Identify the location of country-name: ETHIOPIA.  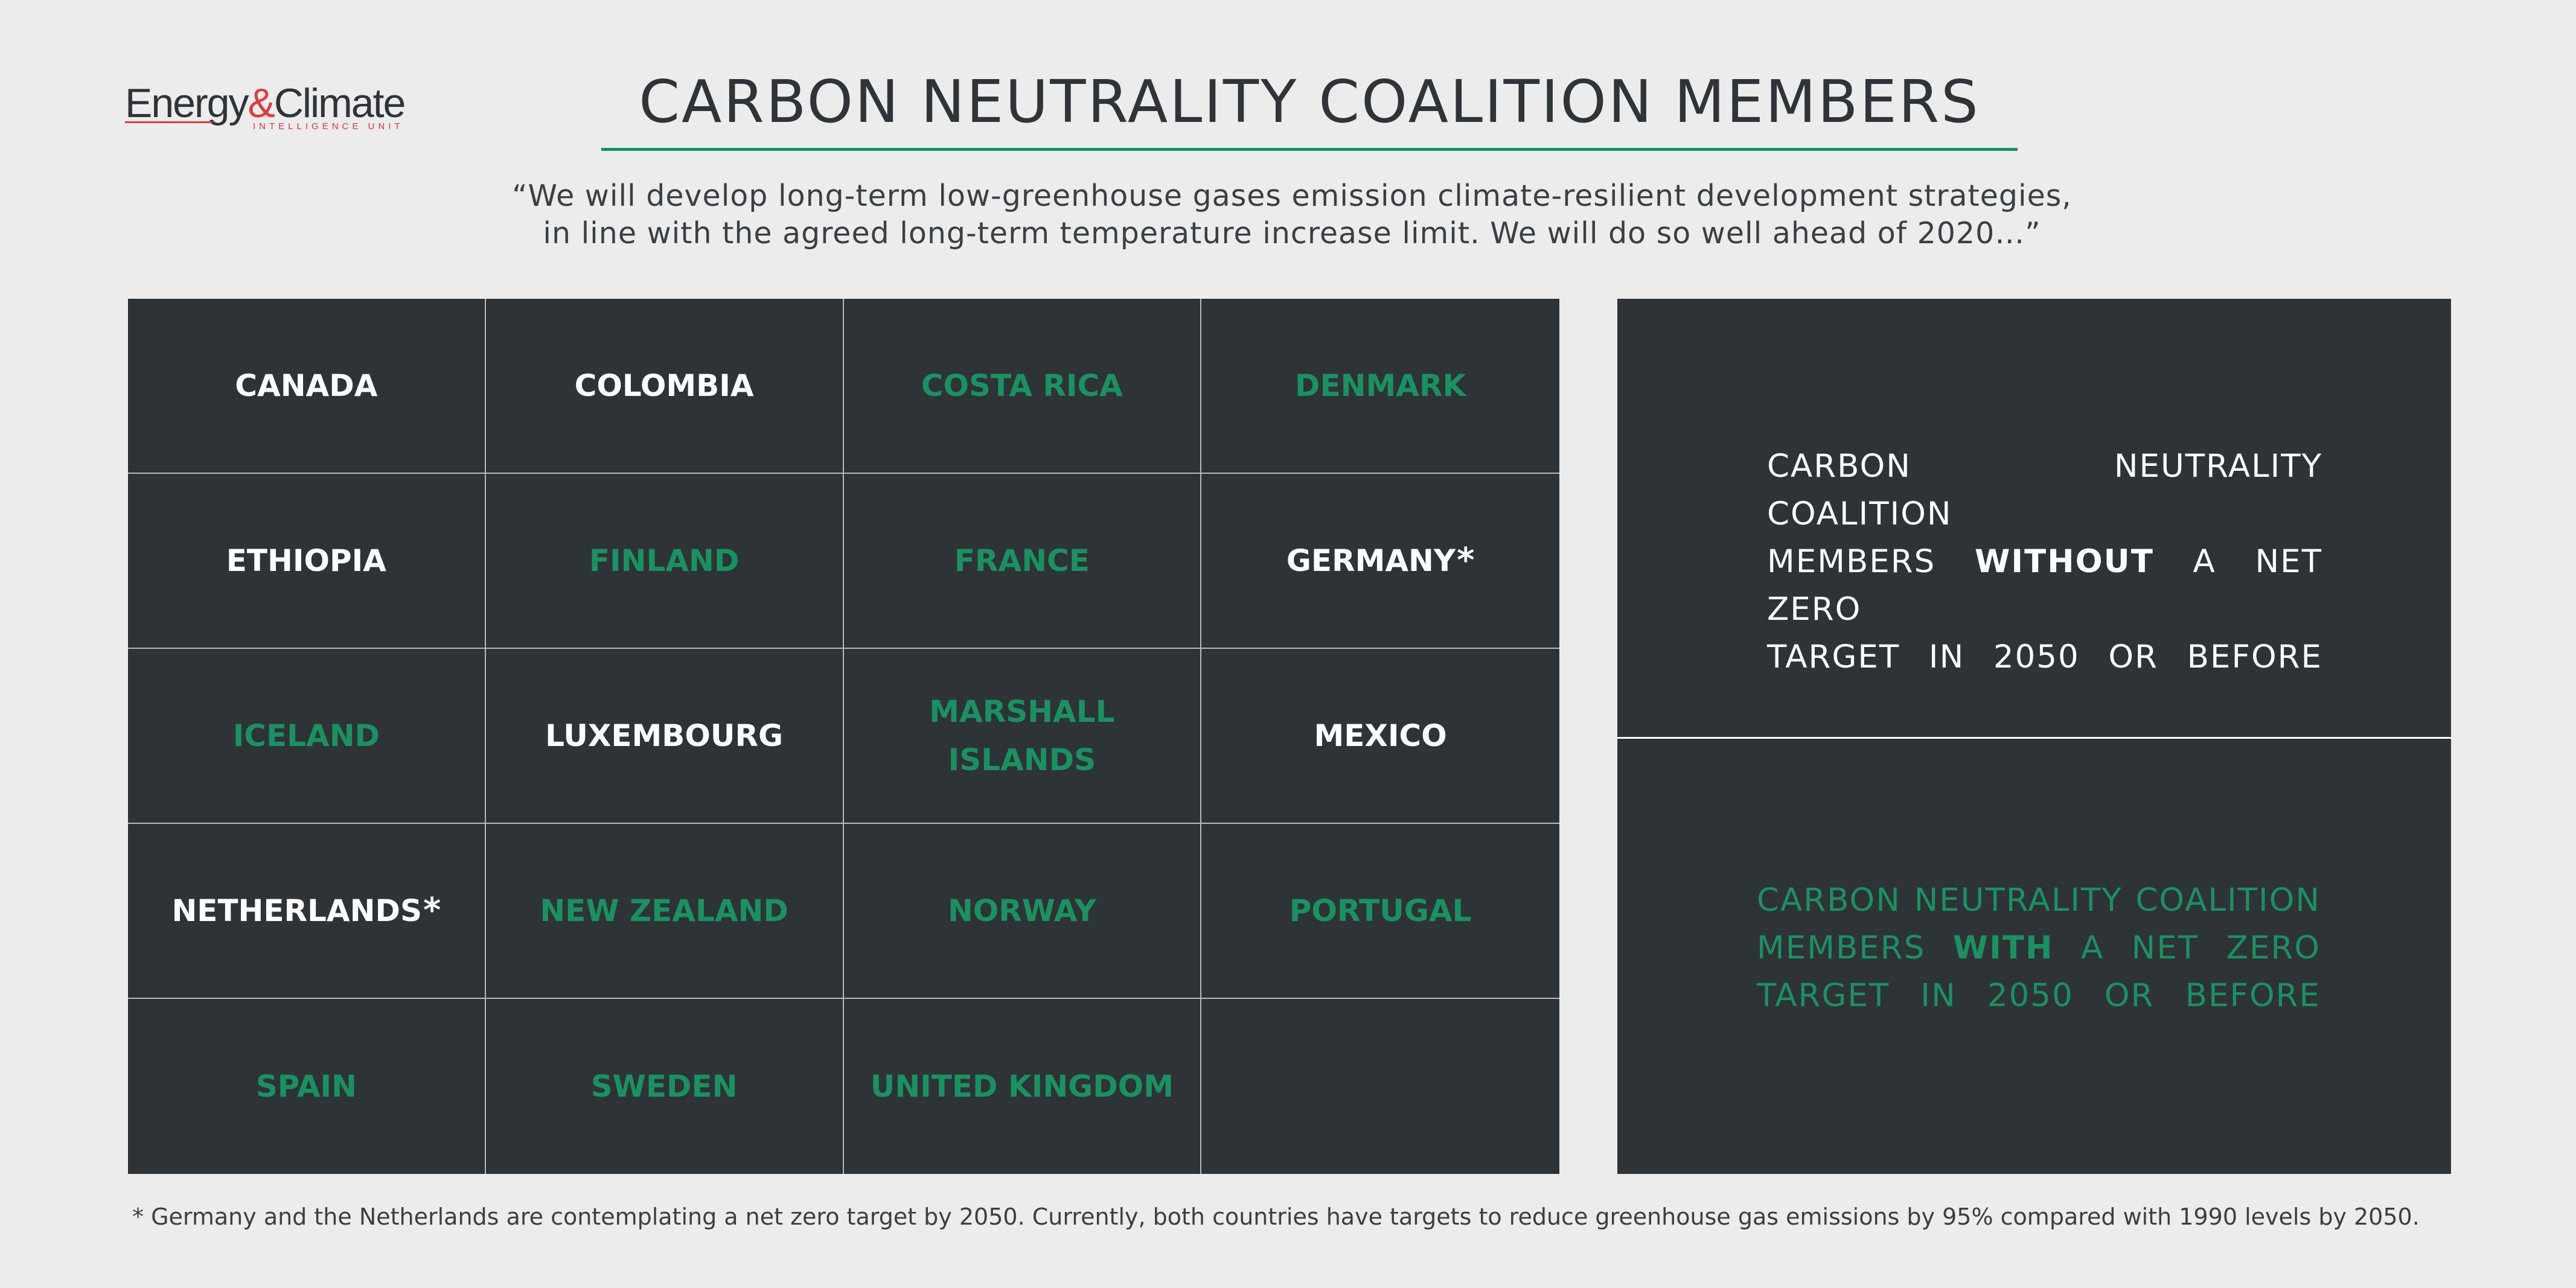
(306, 560).